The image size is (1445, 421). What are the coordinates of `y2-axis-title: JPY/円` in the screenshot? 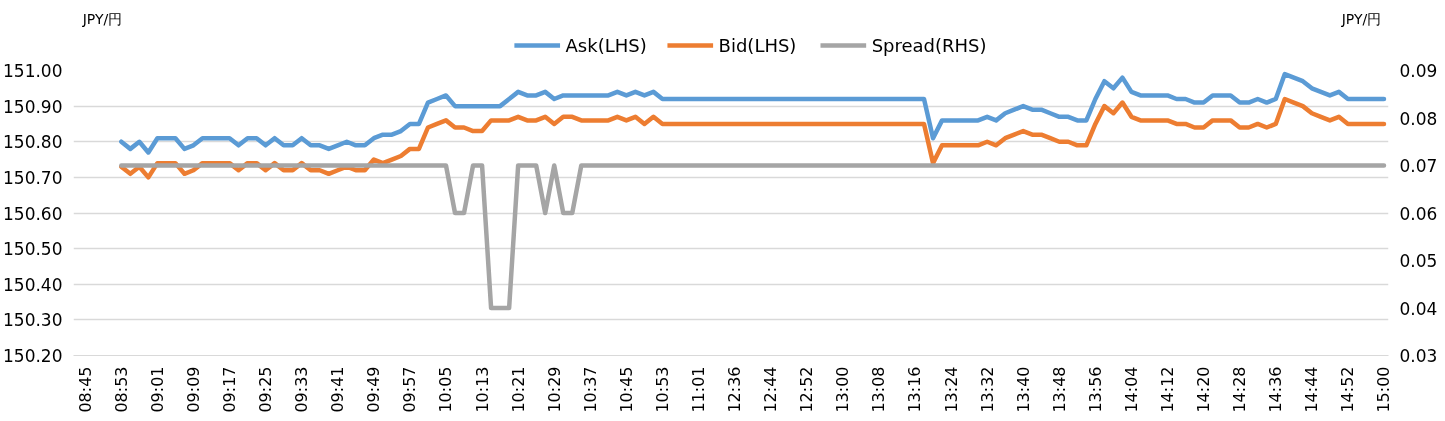 It's located at (1361, 18).